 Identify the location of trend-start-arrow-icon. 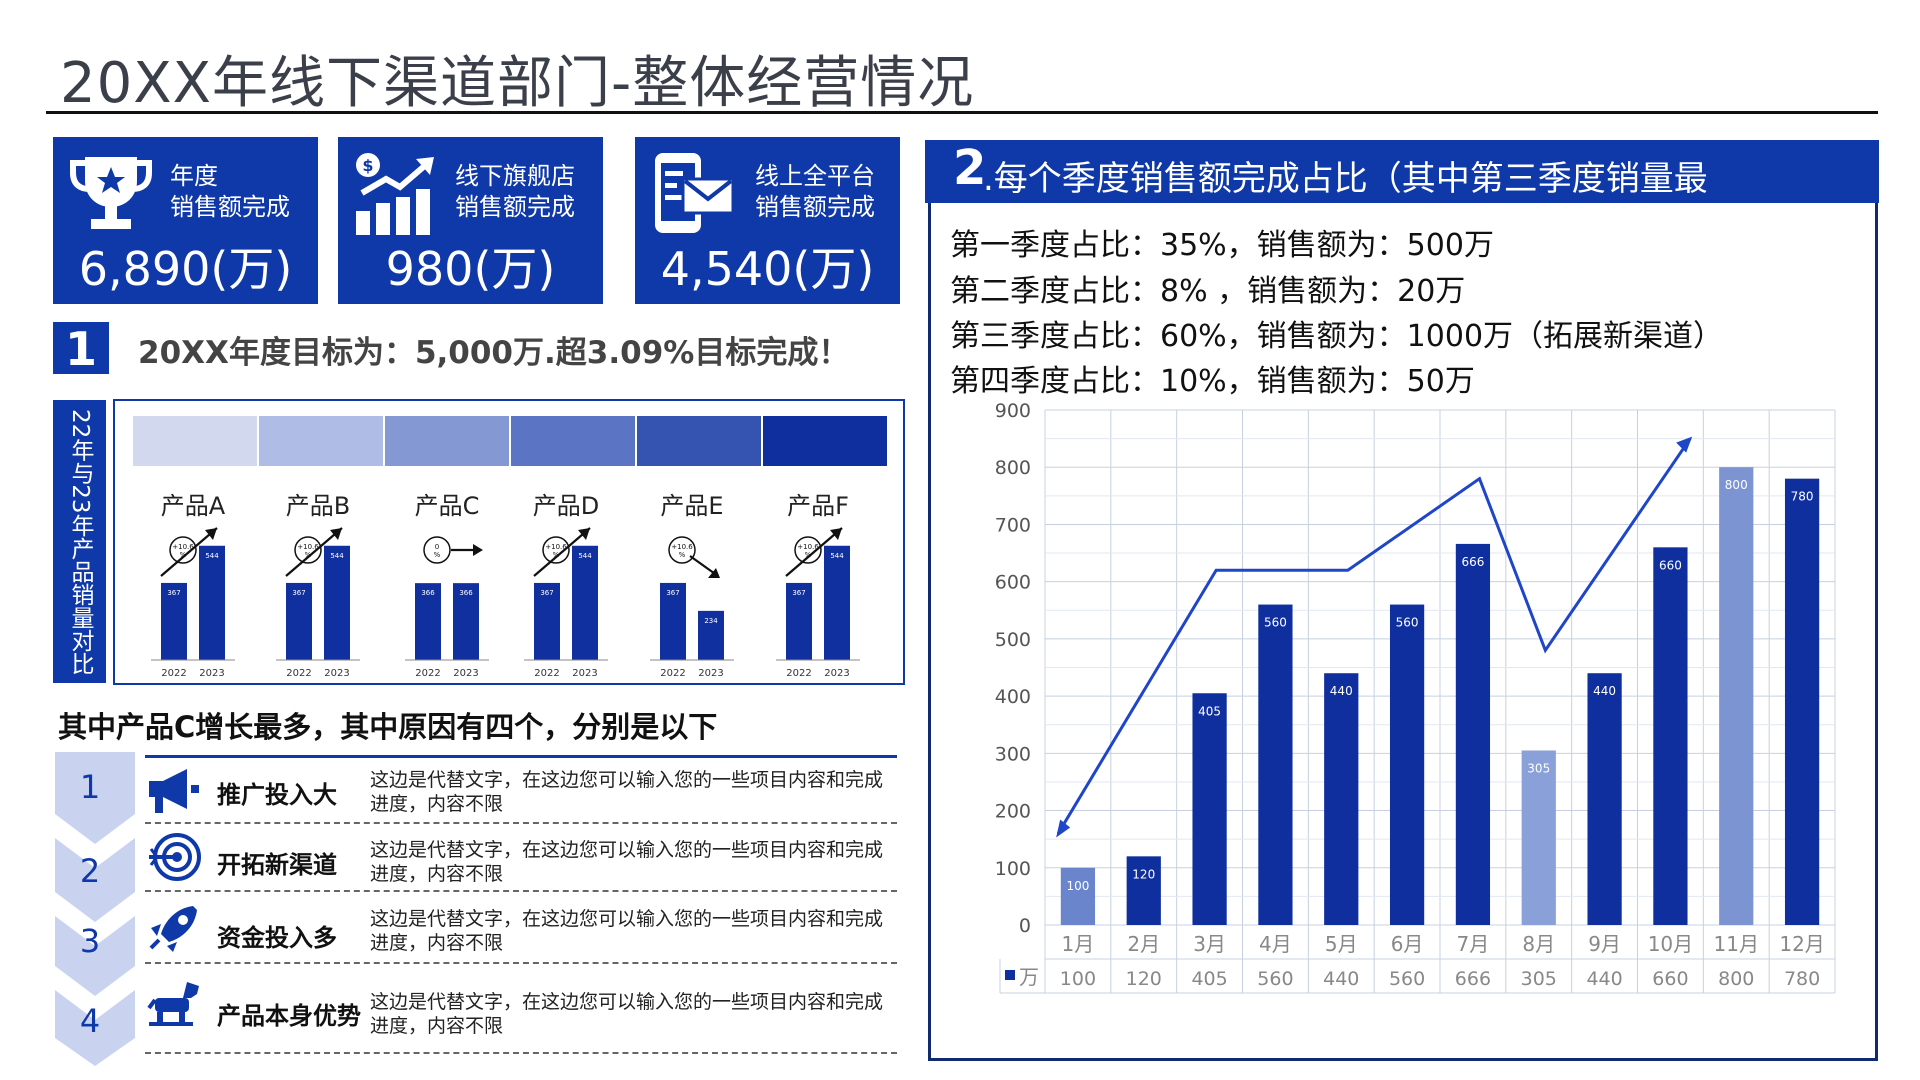
(1063, 828).